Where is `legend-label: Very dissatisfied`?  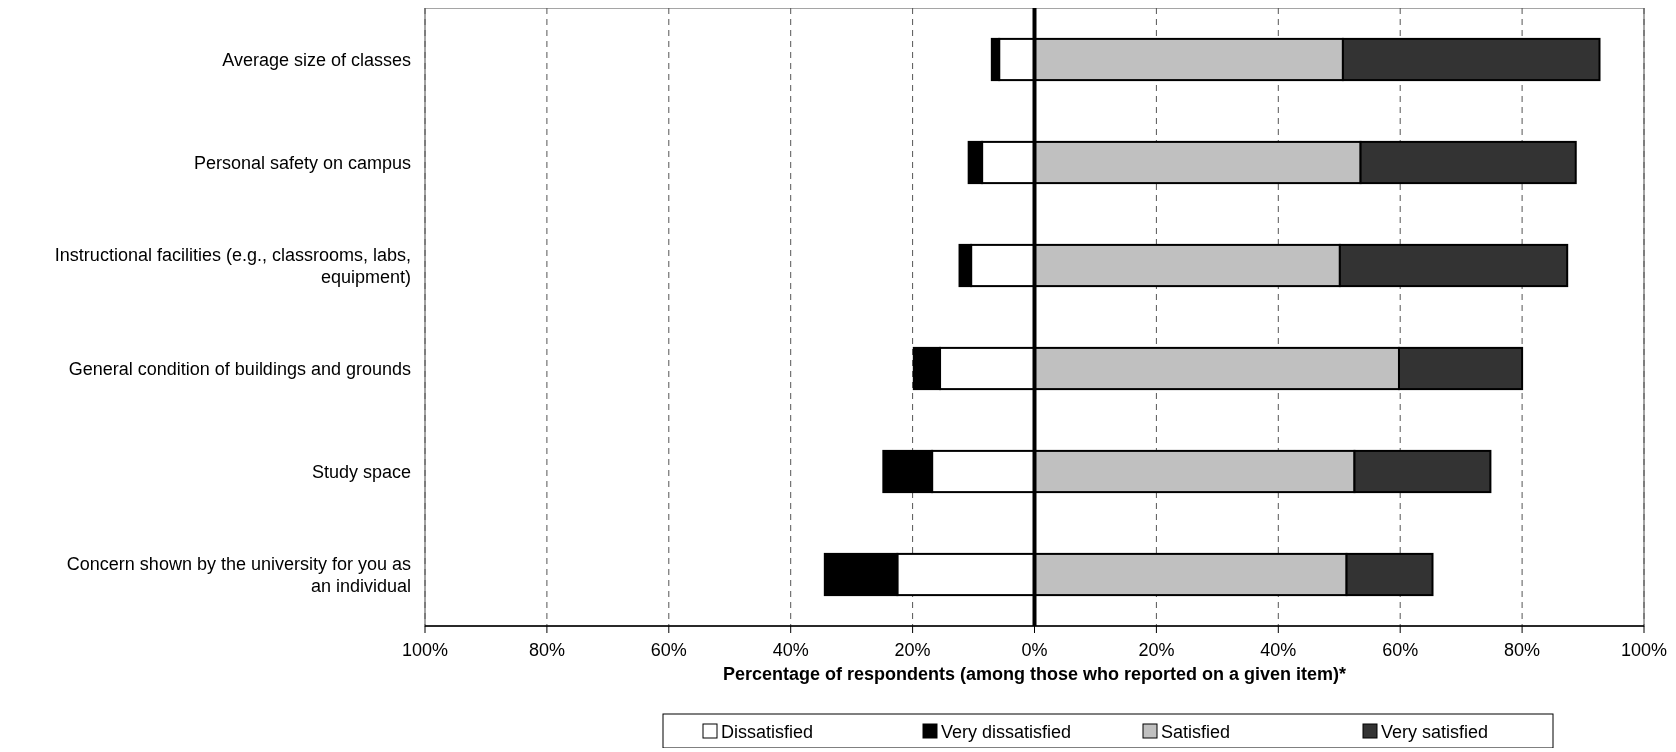 legend-label: Very dissatisfied is located at coordinates (1006, 732).